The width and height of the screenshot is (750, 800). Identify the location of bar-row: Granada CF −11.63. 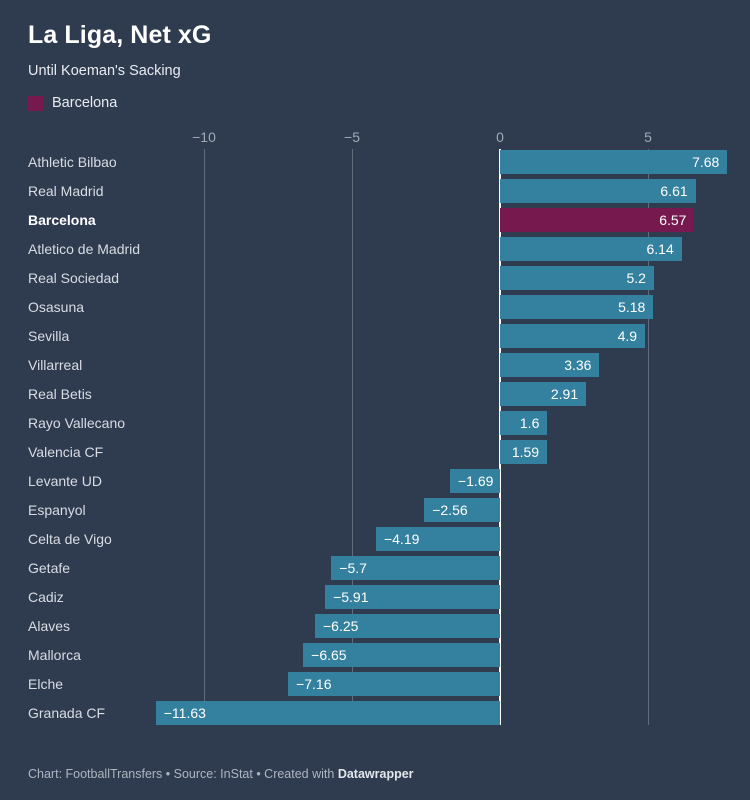
(375, 715).